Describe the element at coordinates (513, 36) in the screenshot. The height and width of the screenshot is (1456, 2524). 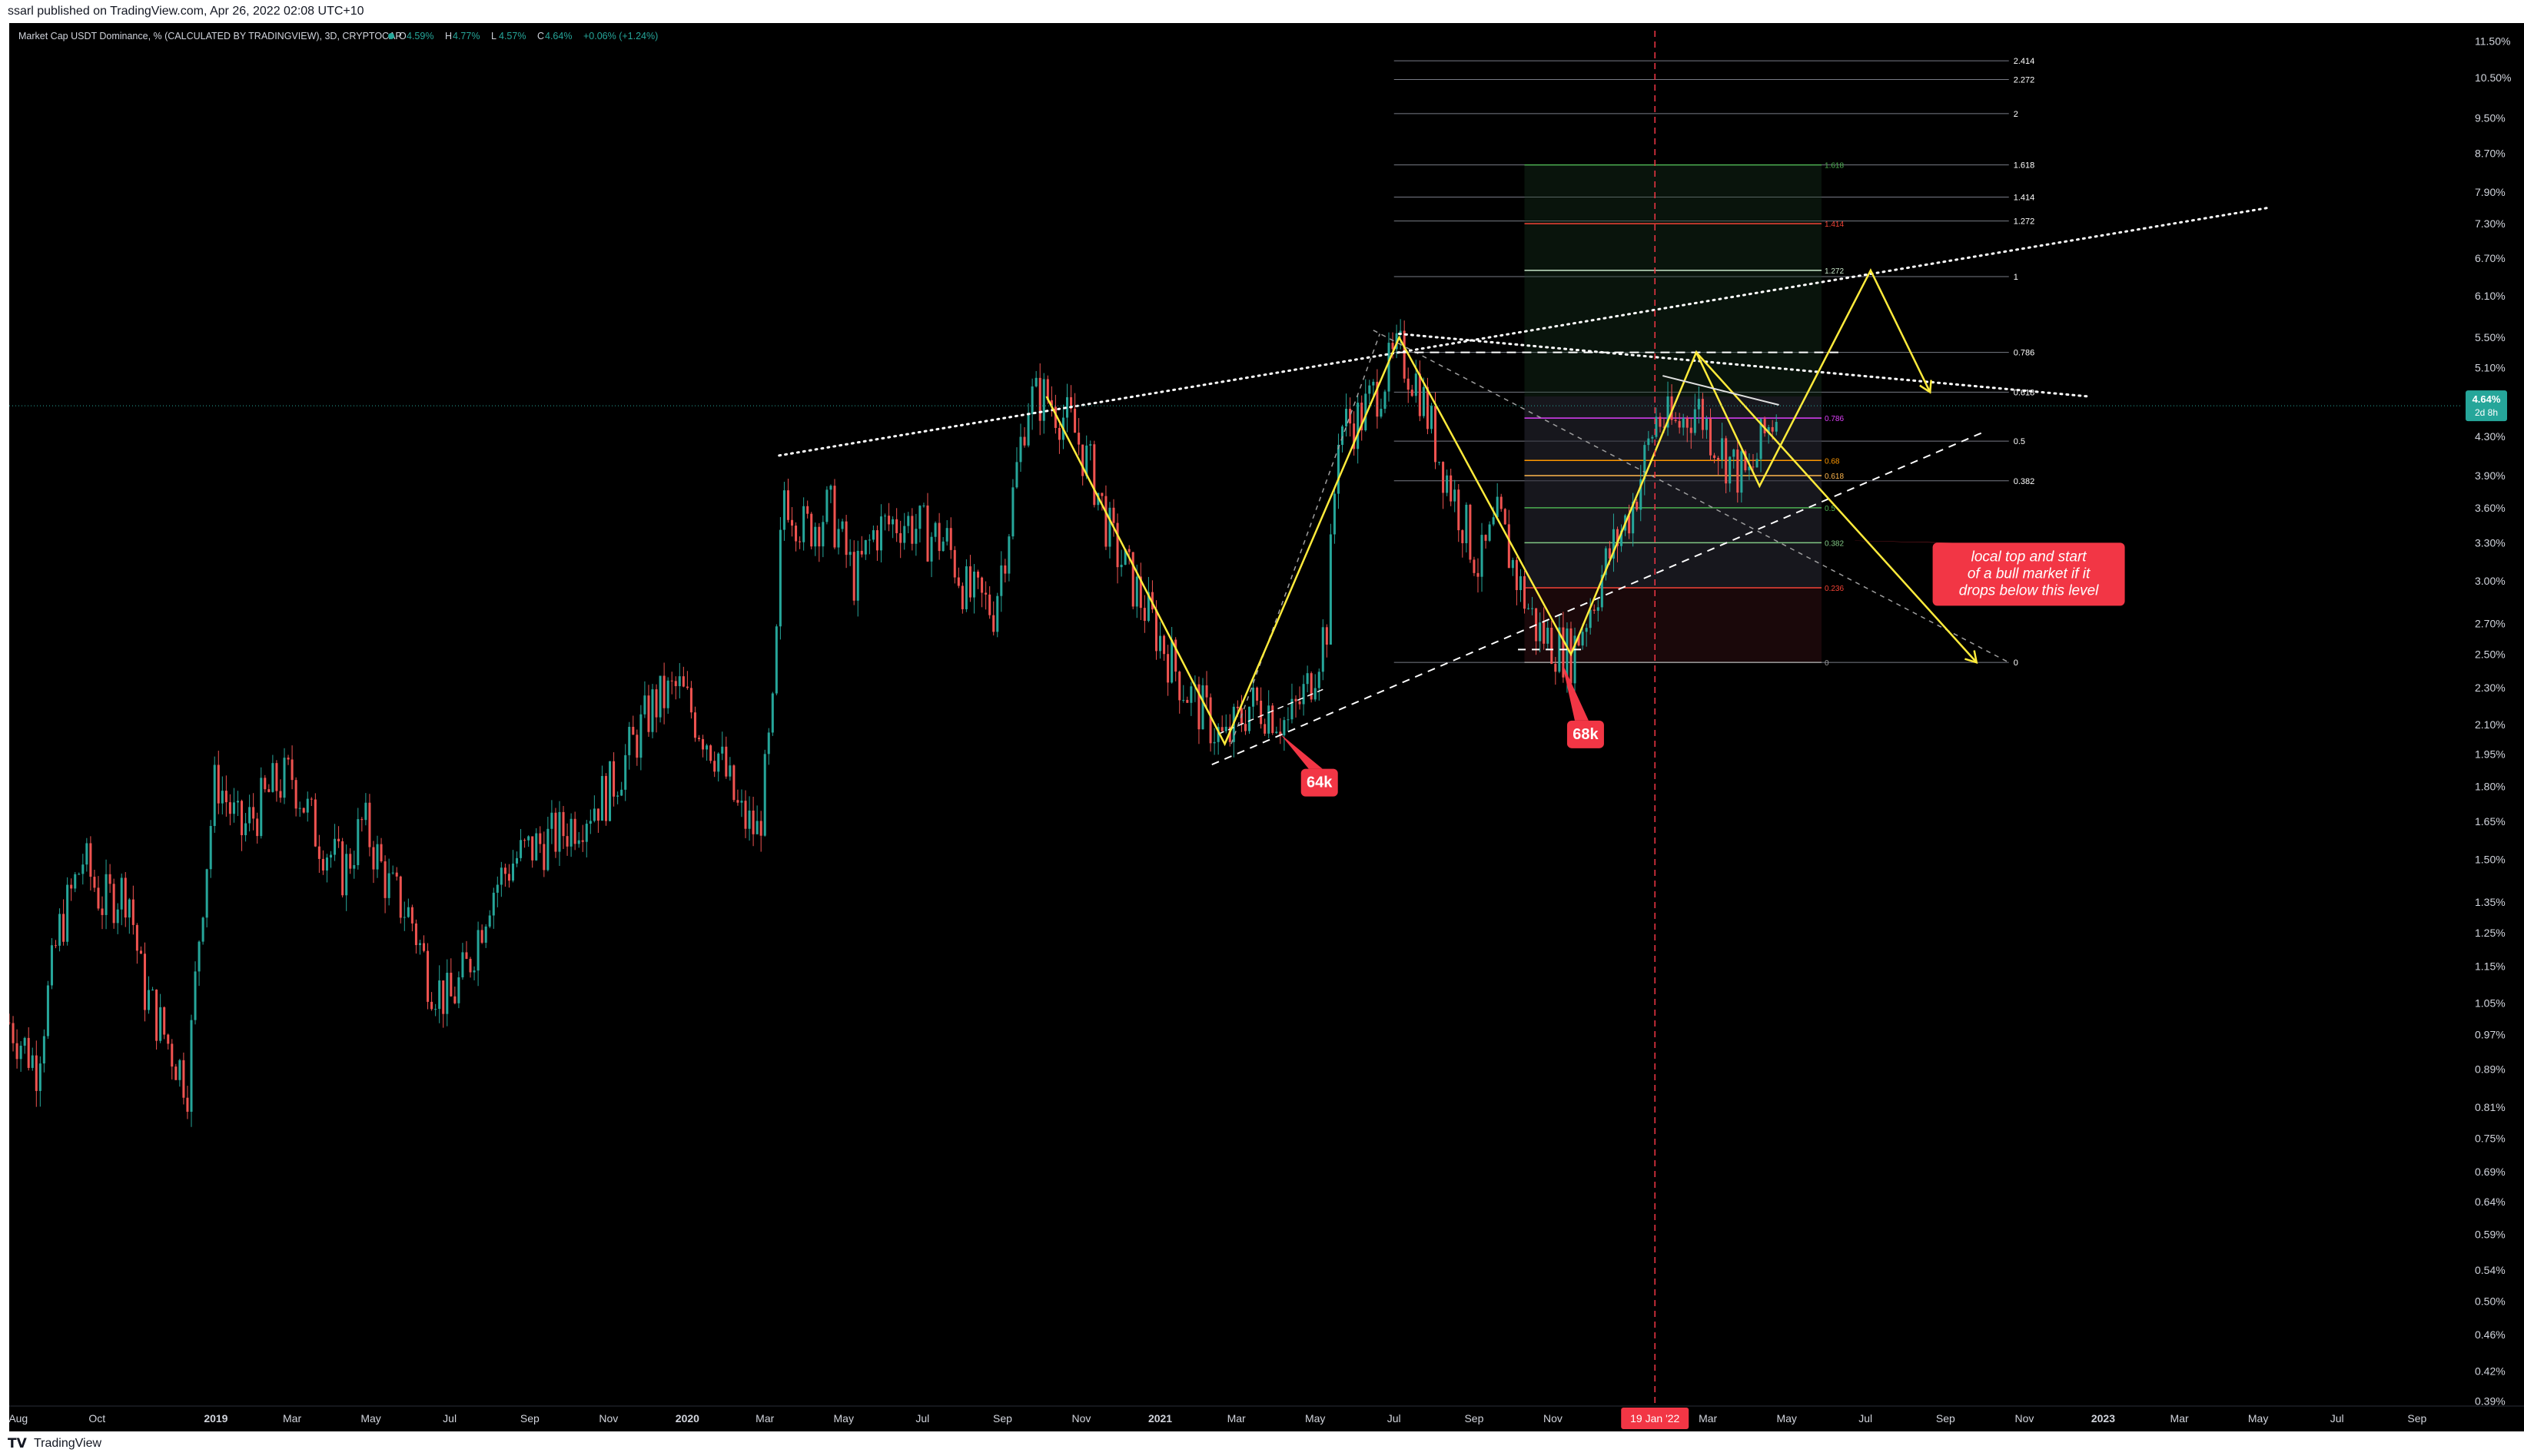
I see `legend-low-value: 4.57%` at that location.